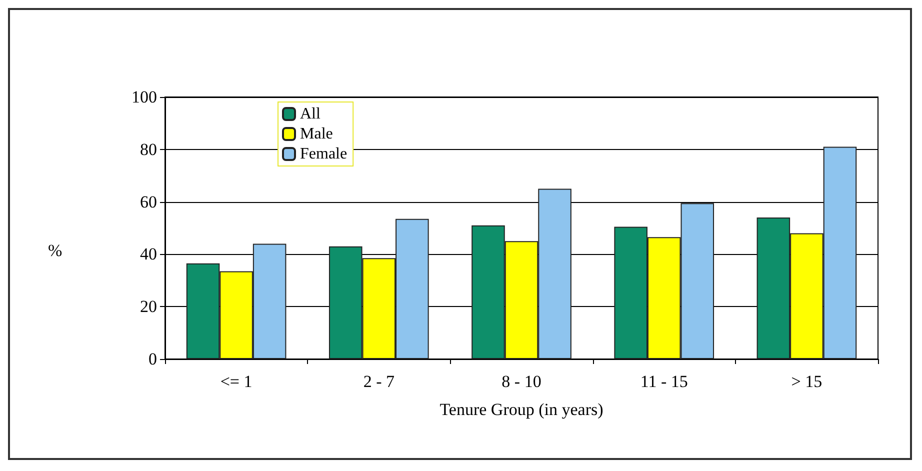  What do you see at coordinates (148, 254) in the screenshot?
I see `y-tick-label: 40` at bounding box center [148, 254].